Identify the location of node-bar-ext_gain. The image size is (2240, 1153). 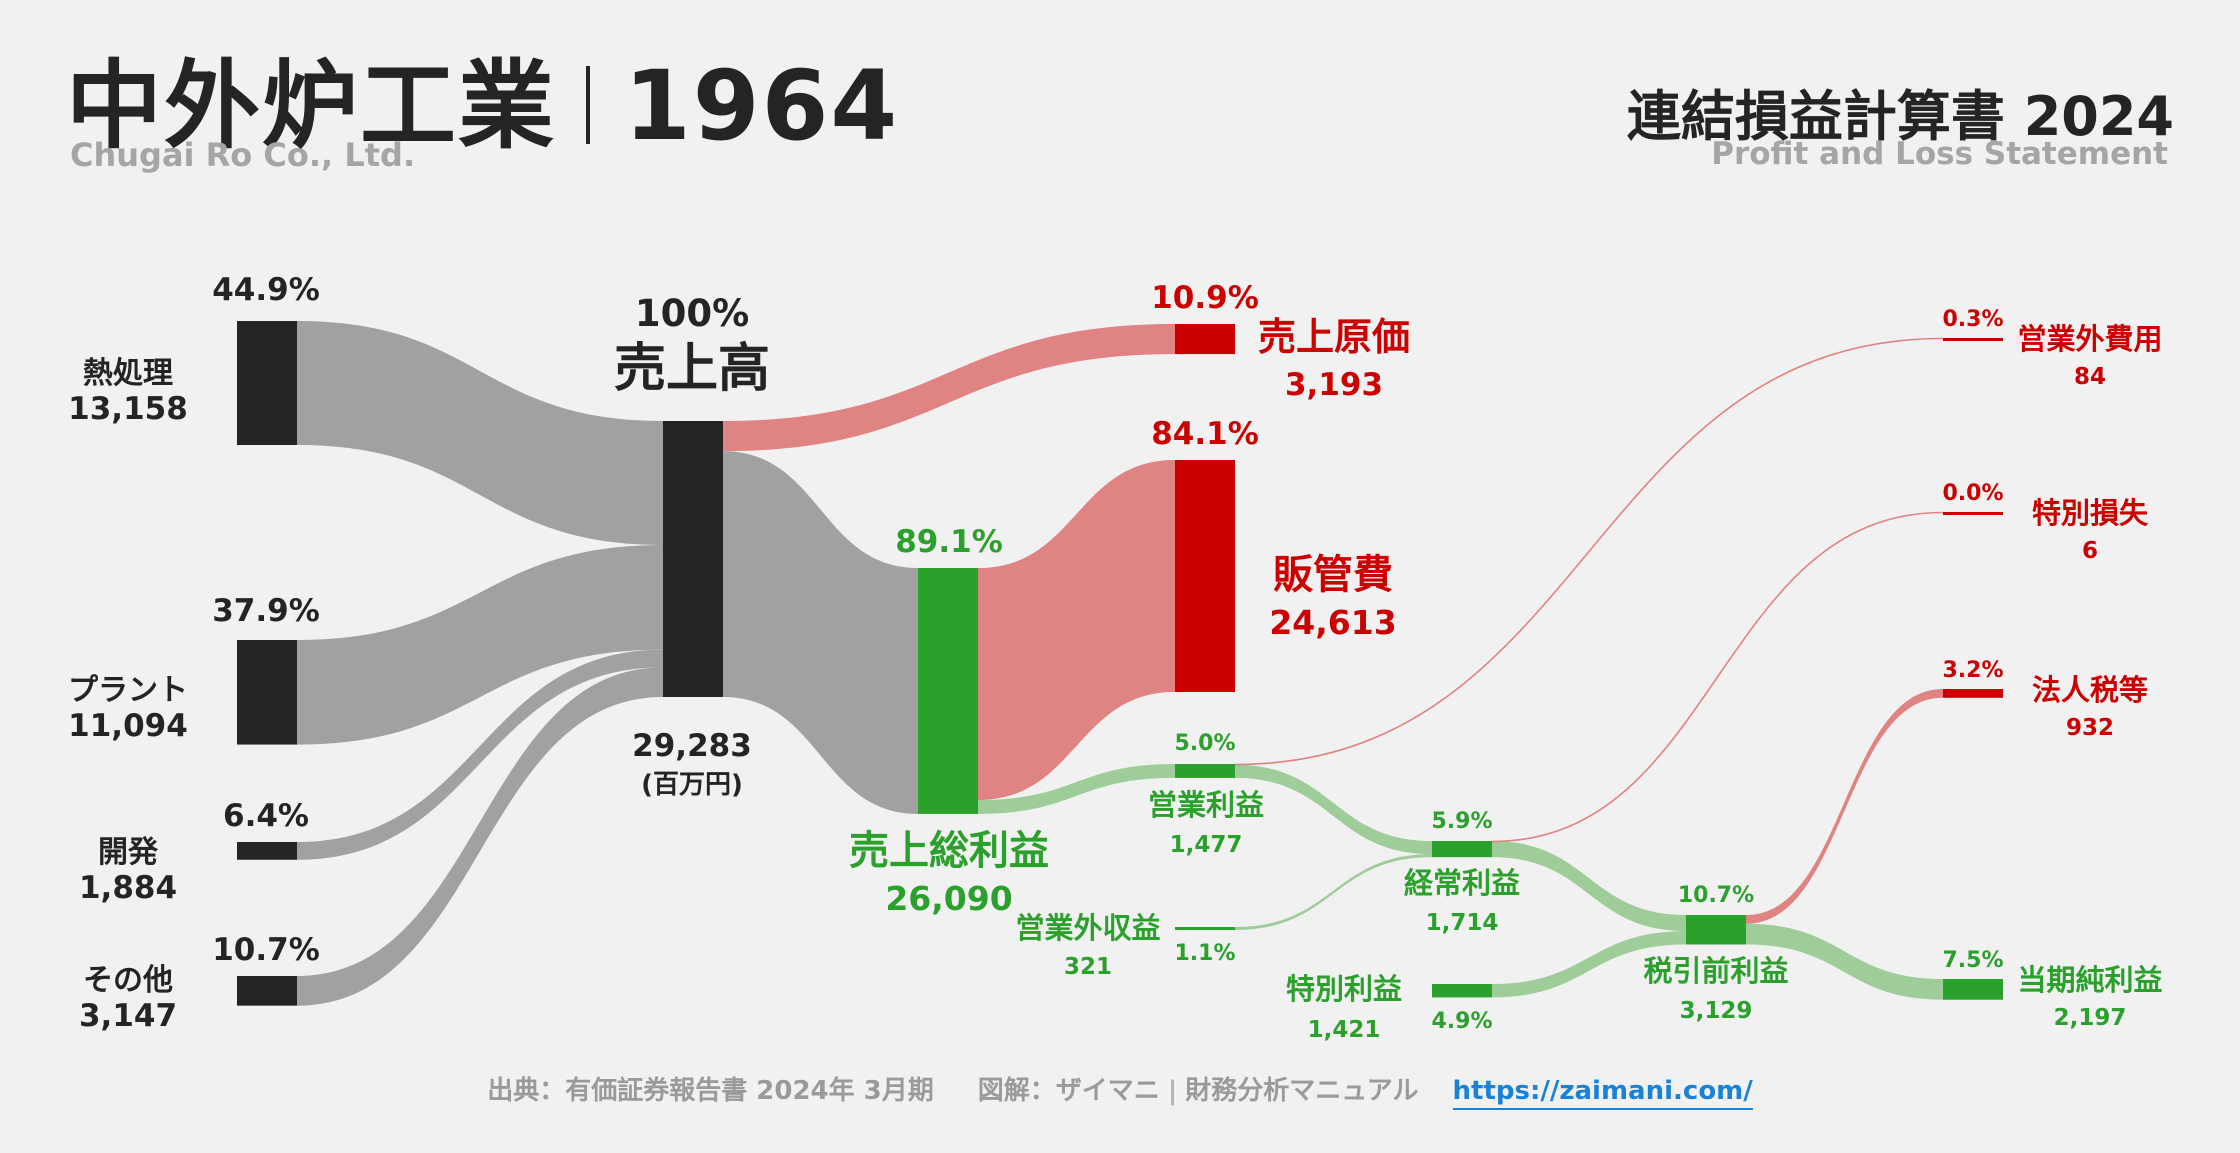
(1462, 991).